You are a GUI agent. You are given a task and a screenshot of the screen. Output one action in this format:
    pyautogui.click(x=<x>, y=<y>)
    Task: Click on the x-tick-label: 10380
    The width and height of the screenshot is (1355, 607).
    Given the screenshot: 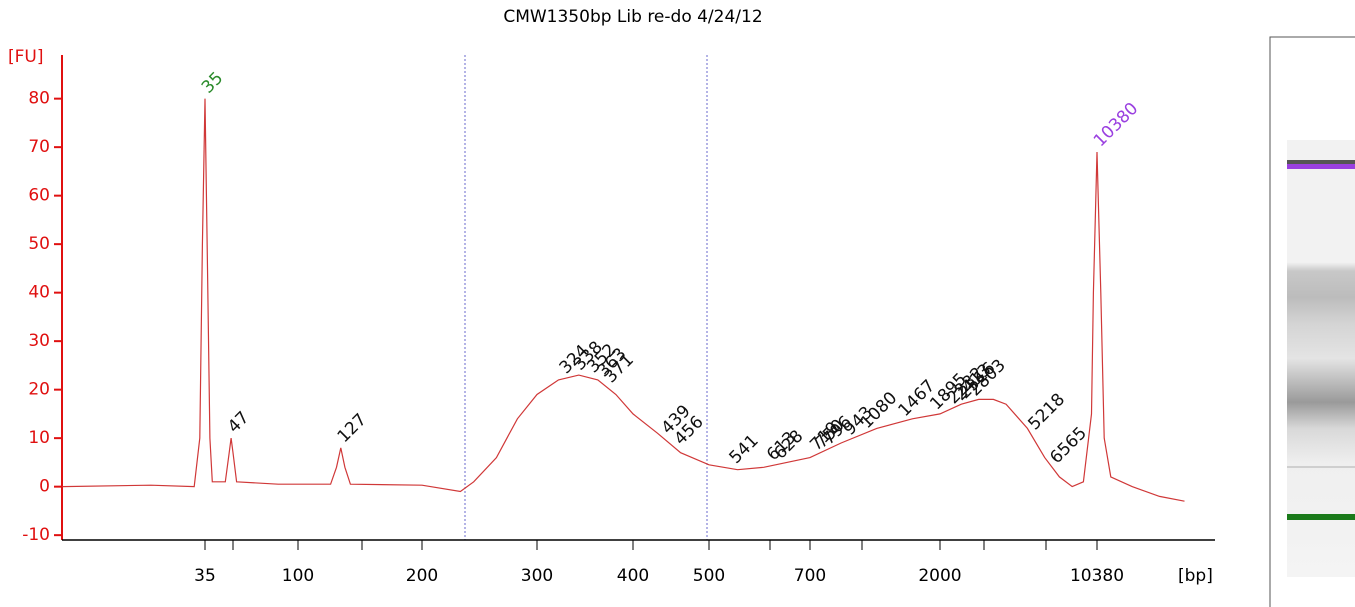 What is the action you would take?
    pyautogui.click(x=1097, y=576)
    